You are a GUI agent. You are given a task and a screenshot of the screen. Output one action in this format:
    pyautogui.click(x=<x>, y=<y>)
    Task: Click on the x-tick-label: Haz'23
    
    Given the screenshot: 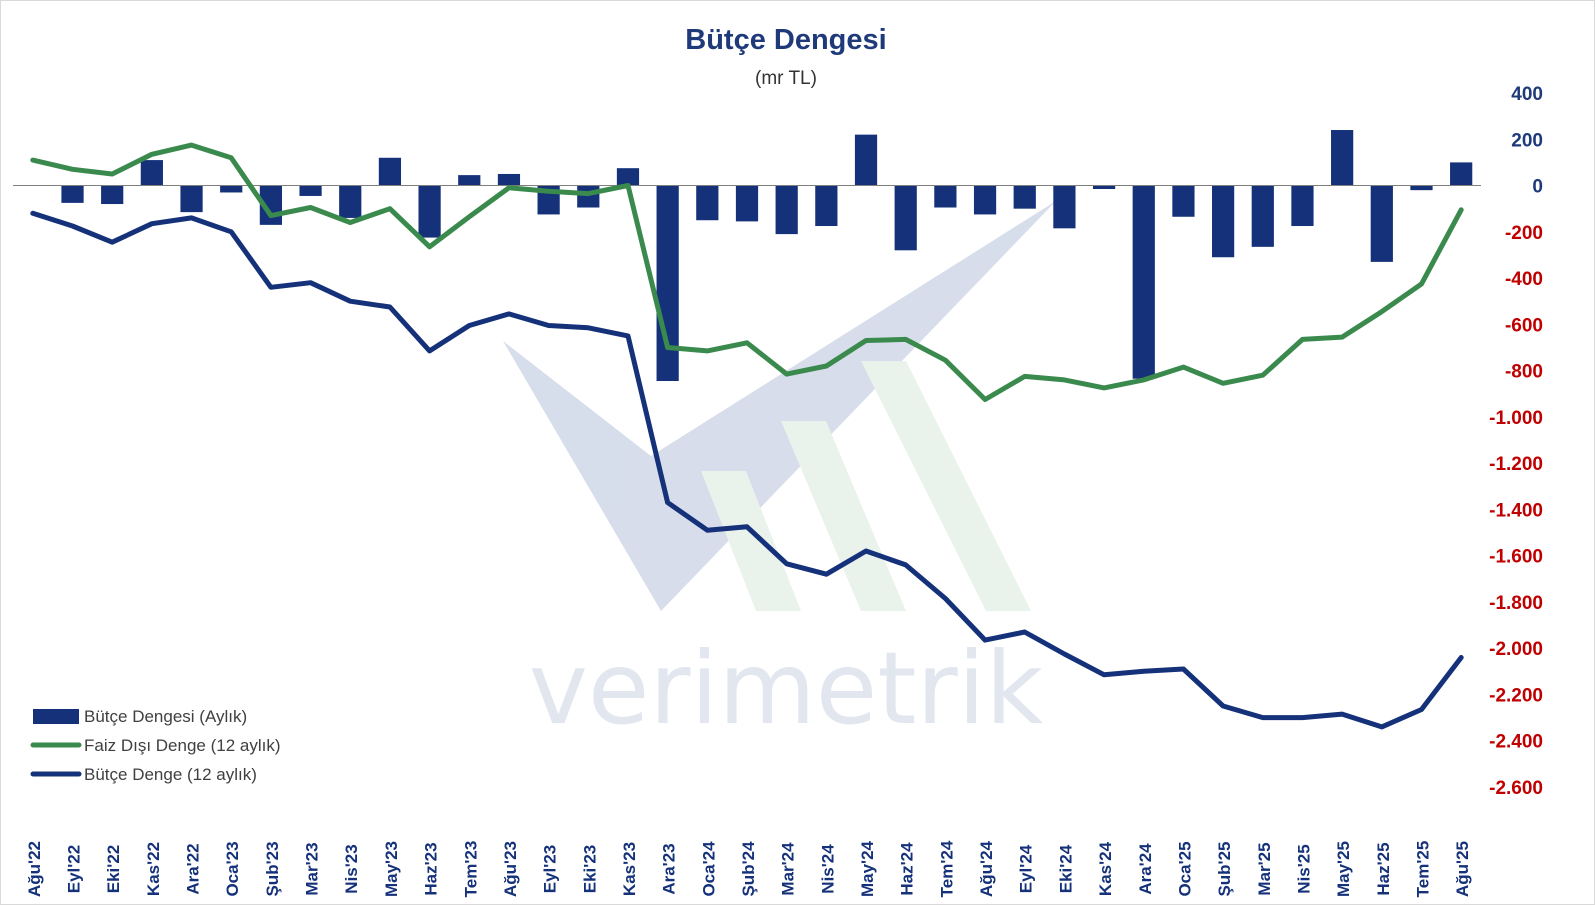 What is the action you would take?
    pyautogui.click(x=431, y=868)
    